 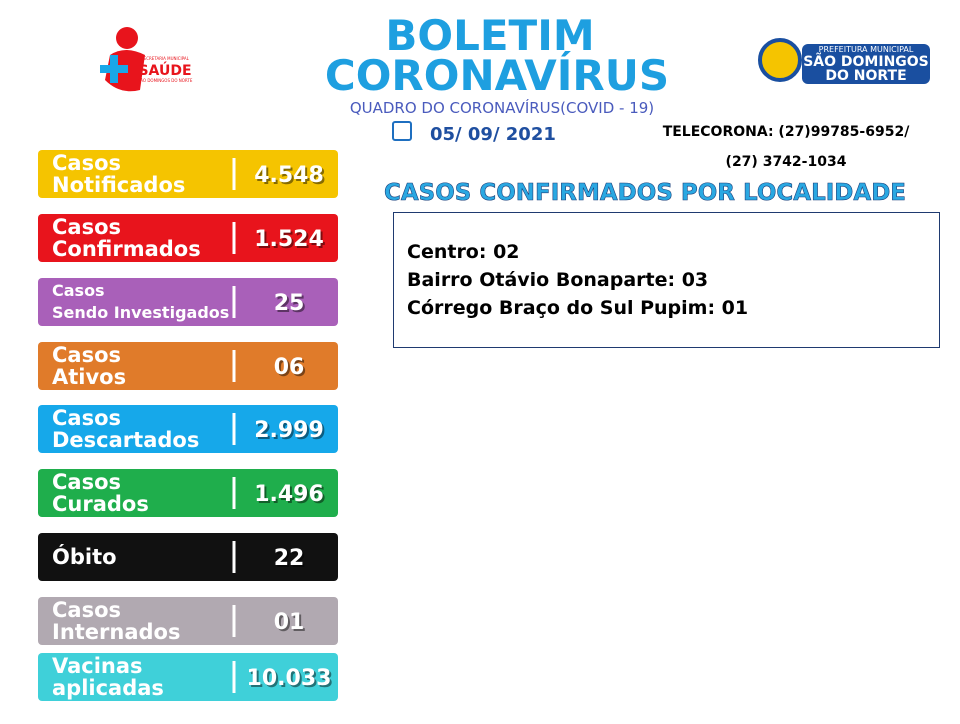 What do you see at coordinates (118, 185) in the screenshot?
I see `stat-label: Notificados` at bounding box center [118, 185].